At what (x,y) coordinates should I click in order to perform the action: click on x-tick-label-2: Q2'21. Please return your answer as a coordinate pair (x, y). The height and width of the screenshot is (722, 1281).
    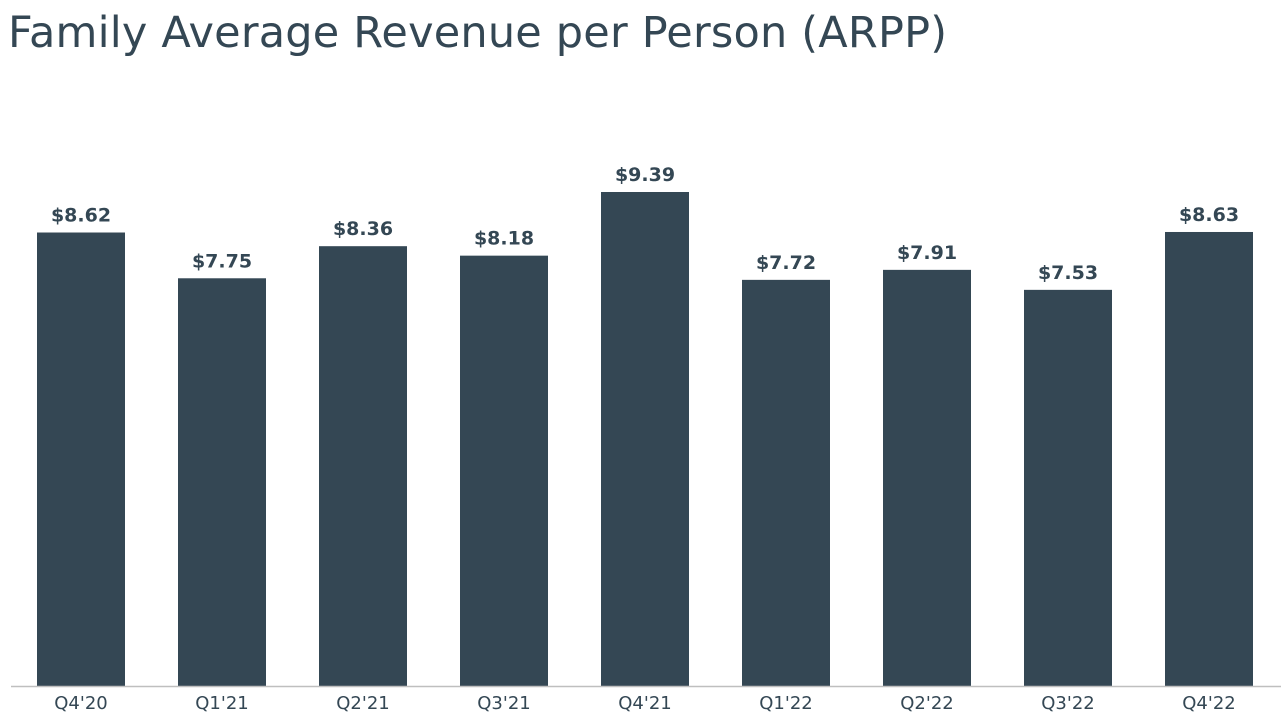
    Looking at the image, I should click on (362, 703).